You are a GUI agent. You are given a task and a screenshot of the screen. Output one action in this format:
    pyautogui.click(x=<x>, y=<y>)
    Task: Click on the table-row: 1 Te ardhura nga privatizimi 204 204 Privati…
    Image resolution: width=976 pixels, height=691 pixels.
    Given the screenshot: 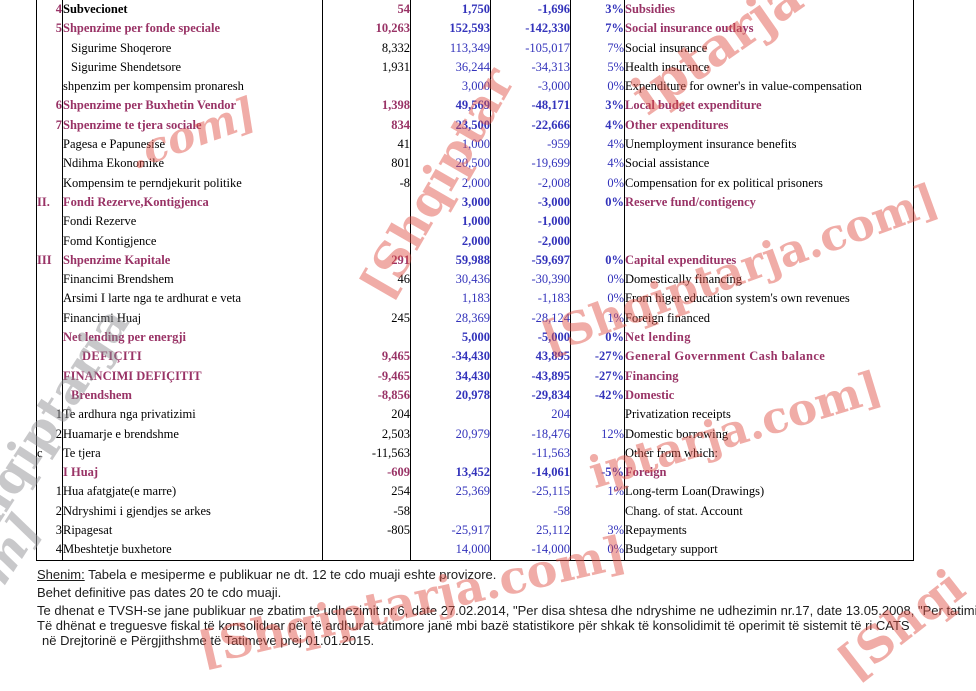 What is the action you would take?
    pyautogui.click(x=475, y=415)
    